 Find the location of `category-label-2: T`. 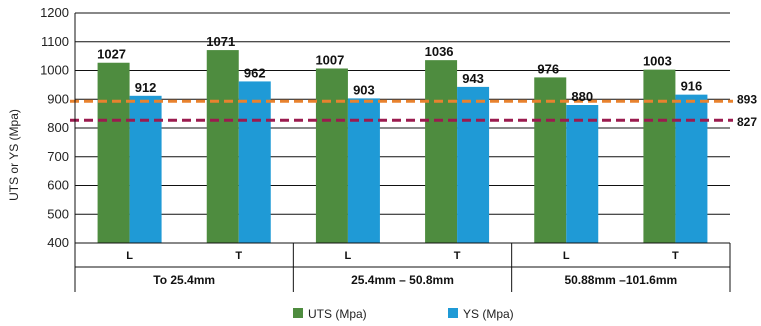

category-label-2: T is located at coordinates (238, 256).